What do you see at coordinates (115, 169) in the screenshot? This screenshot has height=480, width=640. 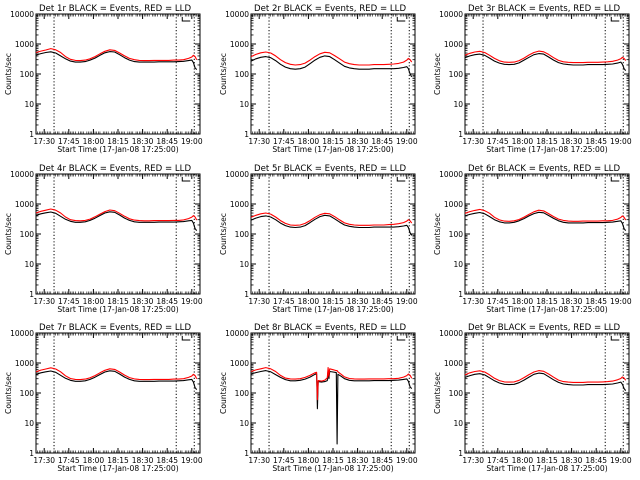 I see `chart-title: Det 4r BLACK = Events, RED = LLD` at bounding box center [115, 169].